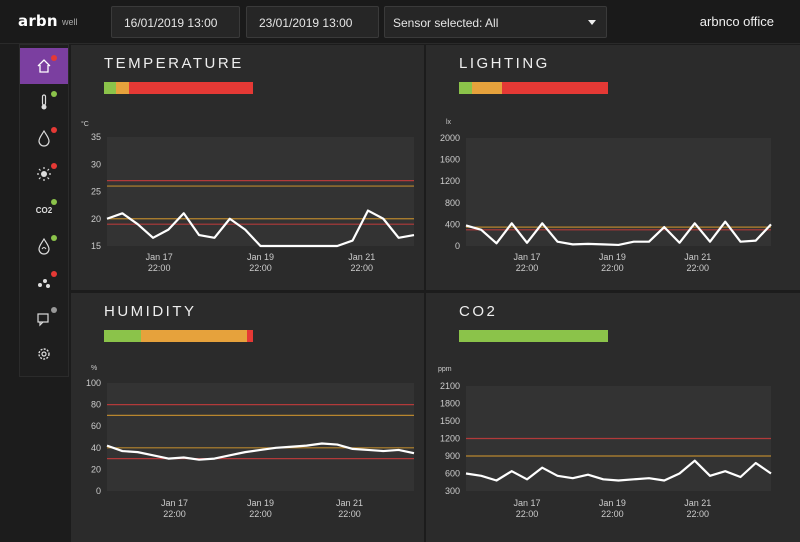 This screenshot has width=800, height=542. I want to click on axis-unit: °C, so click(85, 124).